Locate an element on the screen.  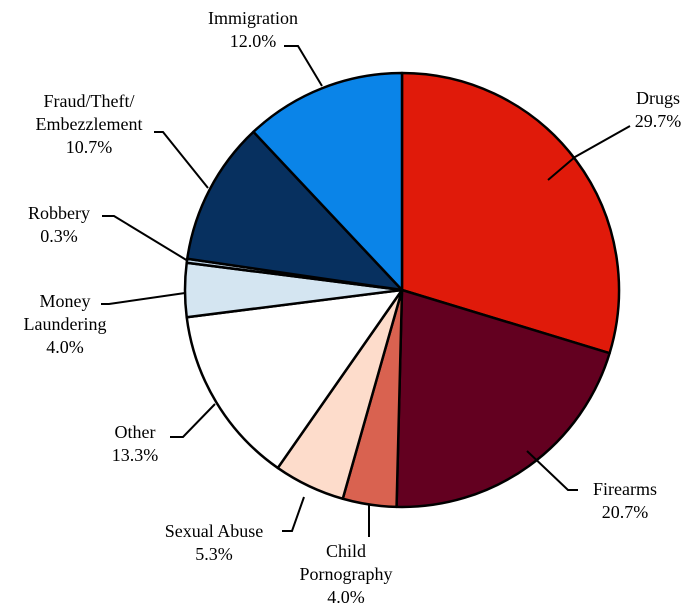
leader-line-robbery is located at coordinates (145, 238).